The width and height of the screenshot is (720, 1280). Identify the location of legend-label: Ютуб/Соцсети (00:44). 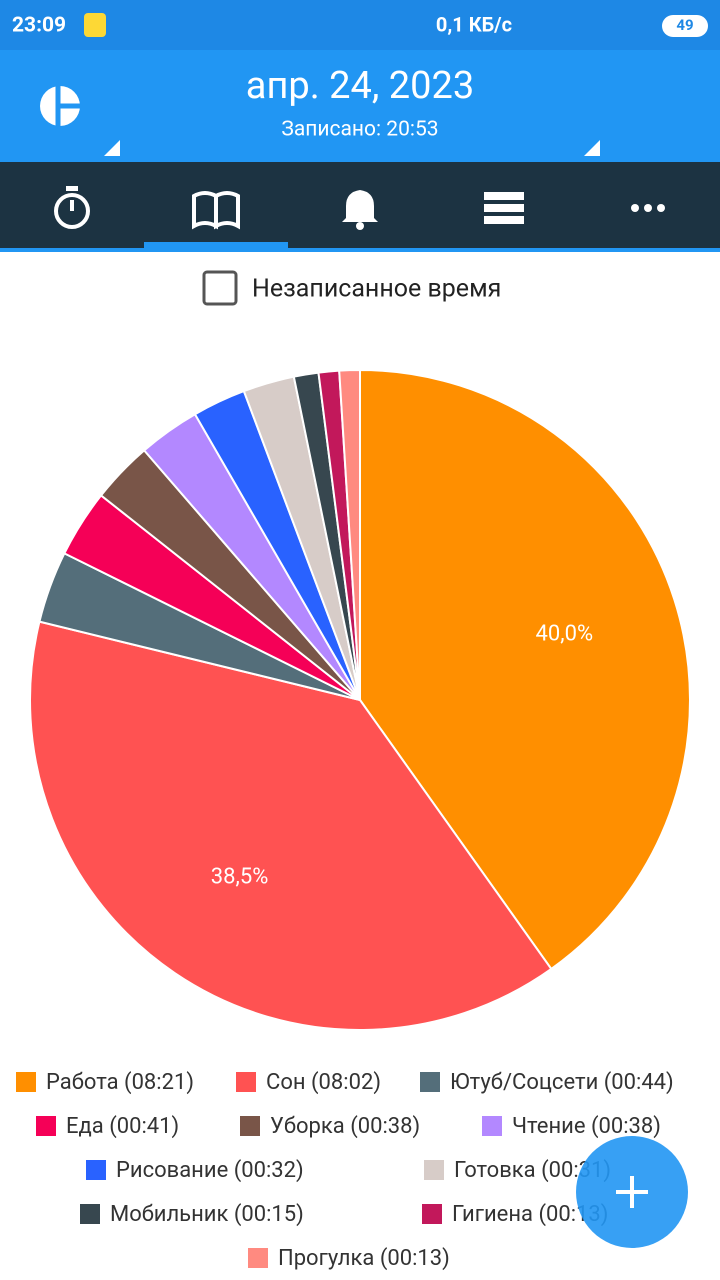
(562, 1082).